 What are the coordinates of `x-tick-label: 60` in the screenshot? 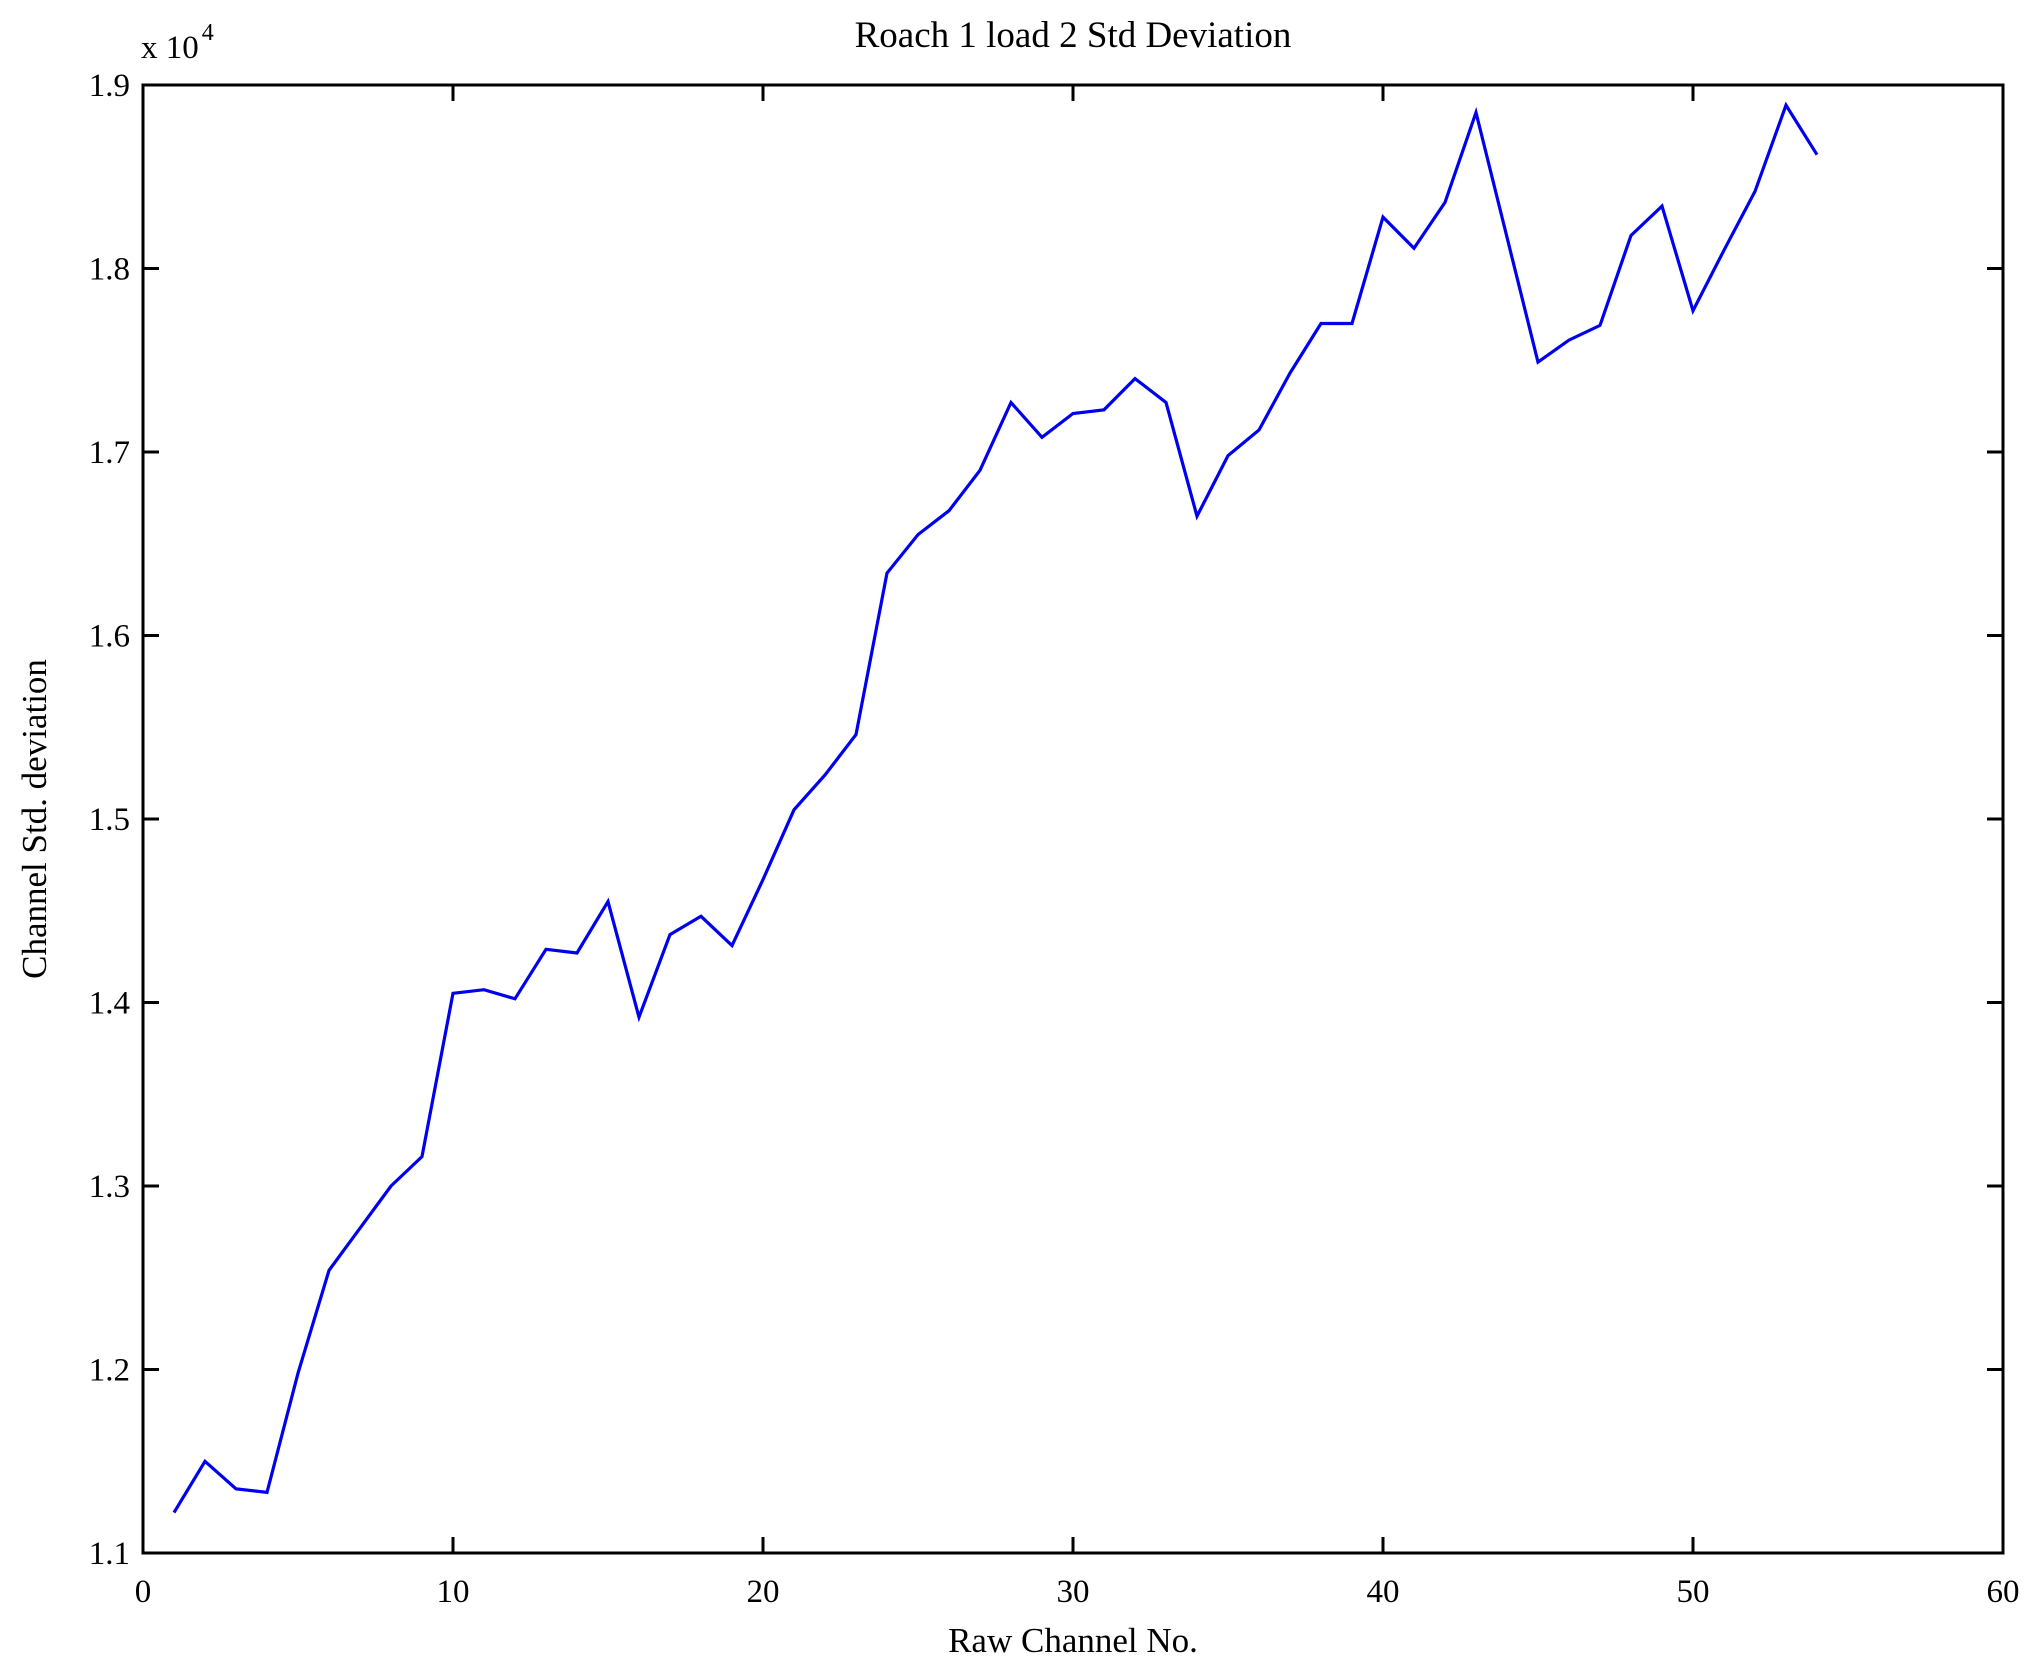 It's located at (2003, 1592).